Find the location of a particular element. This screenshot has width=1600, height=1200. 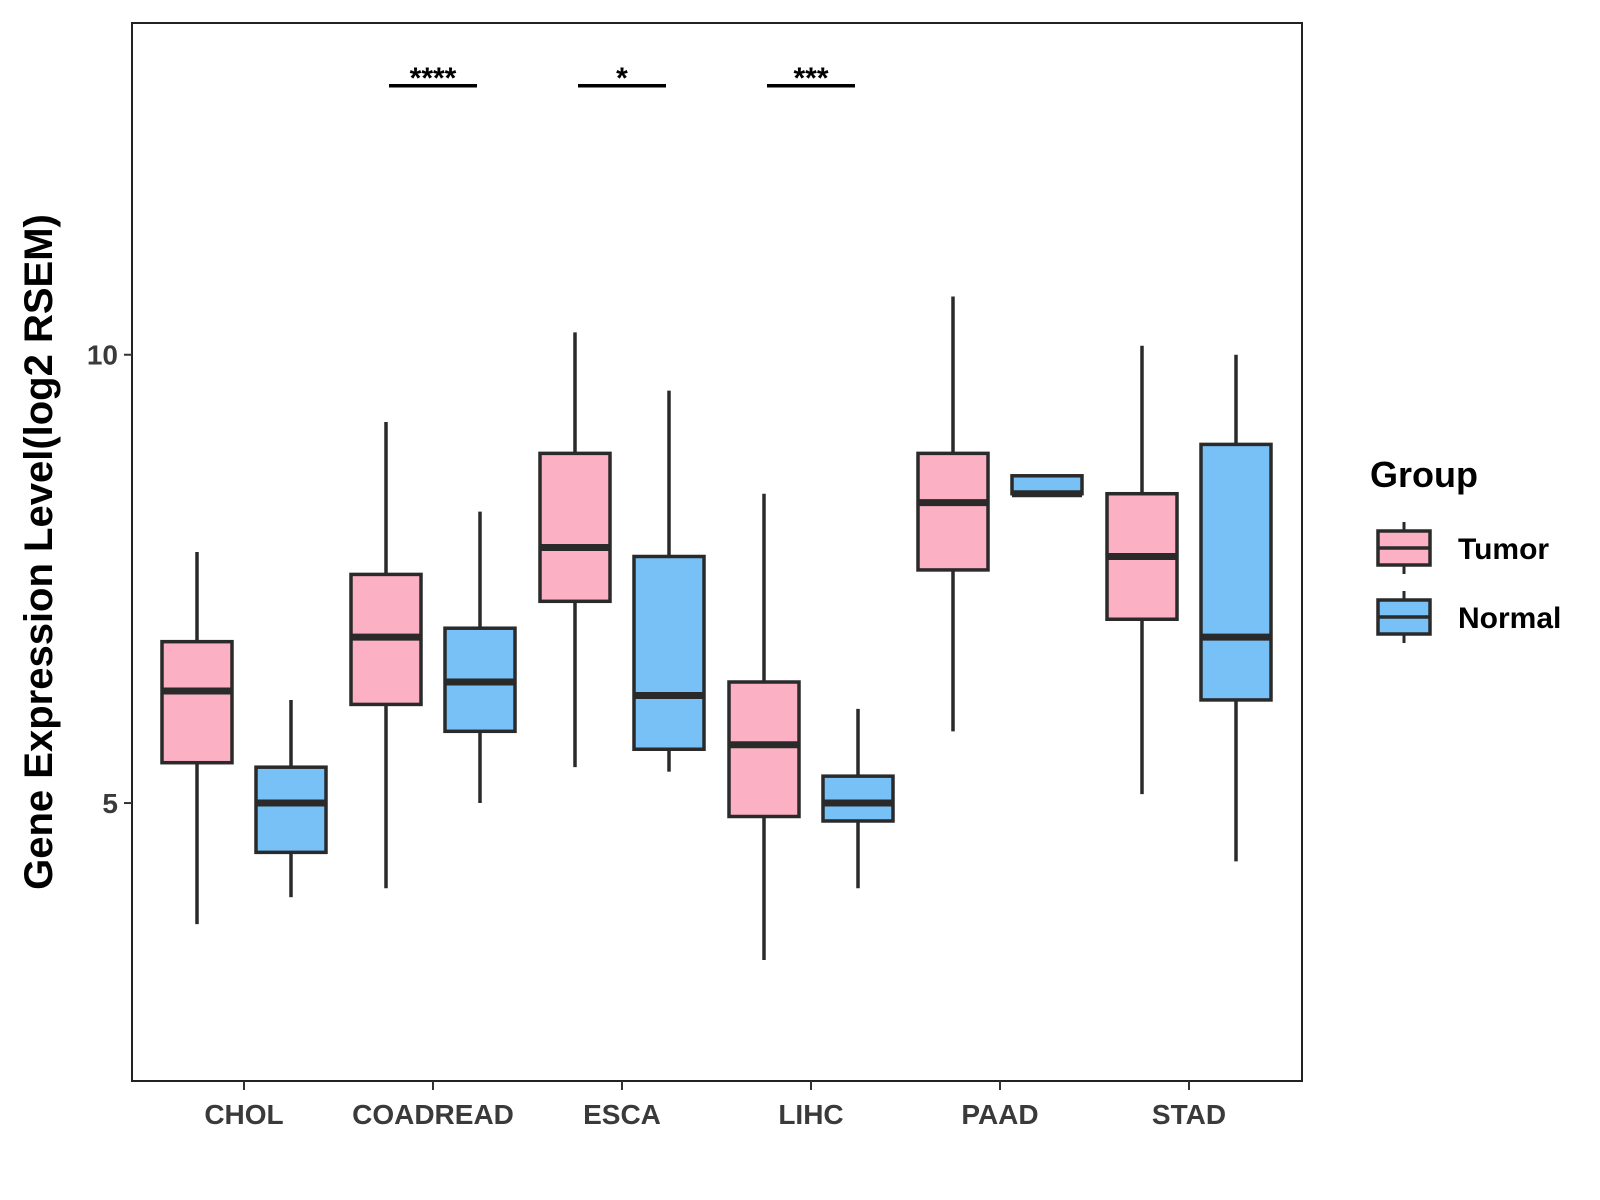

box-normal-coadread is located at coordinates (480, 657).